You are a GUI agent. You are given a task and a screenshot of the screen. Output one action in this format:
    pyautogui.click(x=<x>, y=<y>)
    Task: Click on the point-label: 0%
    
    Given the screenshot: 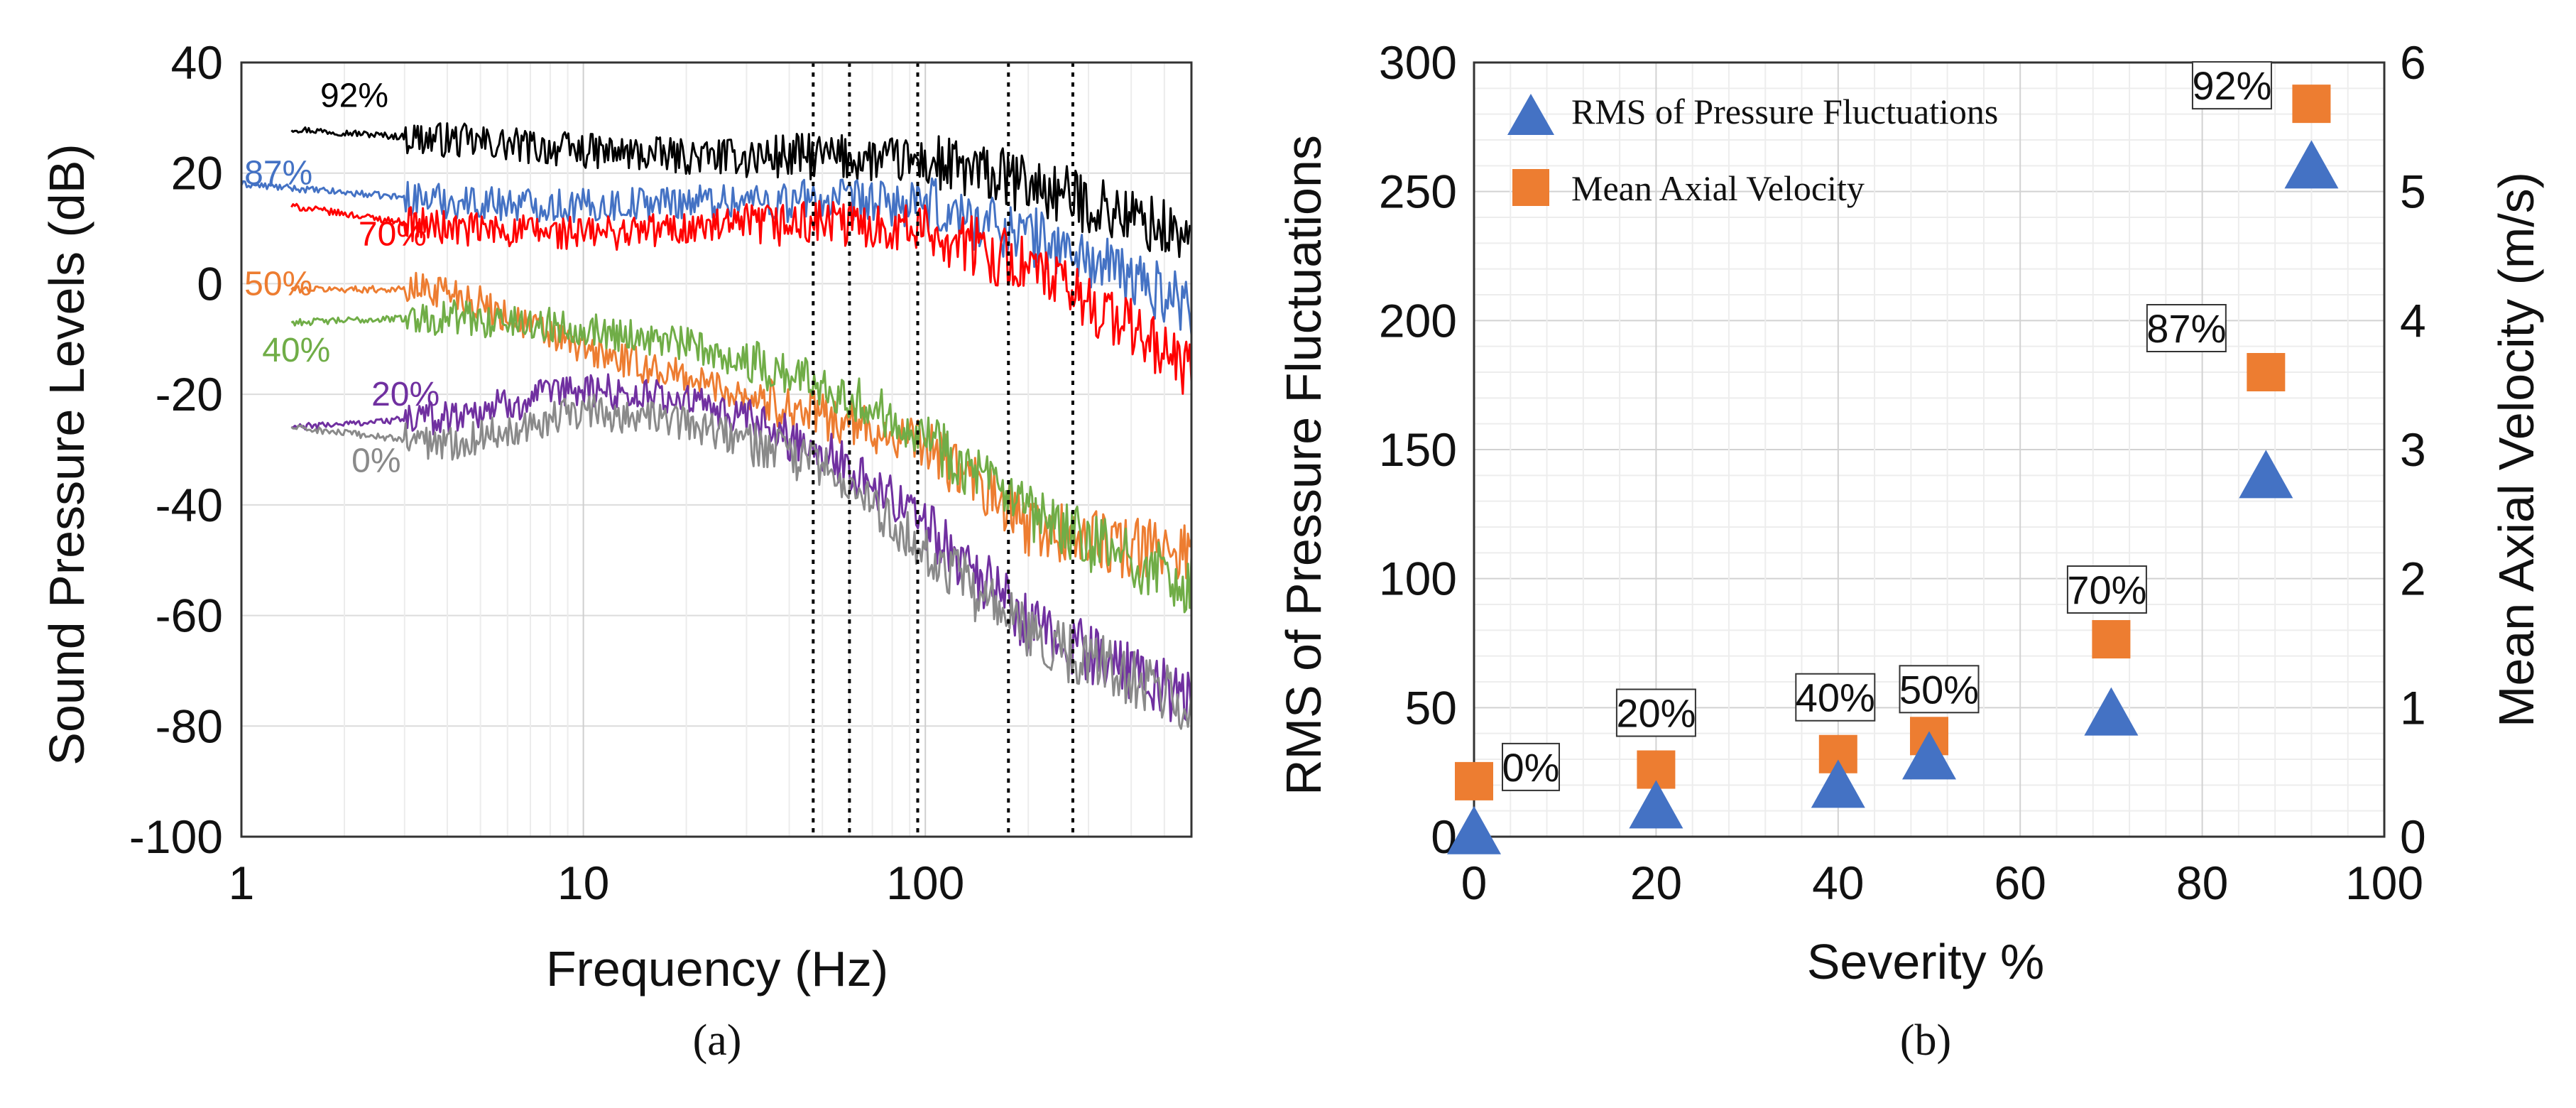 What is the action you would take?
    pyautogui.click(x=1531, y=767)
    